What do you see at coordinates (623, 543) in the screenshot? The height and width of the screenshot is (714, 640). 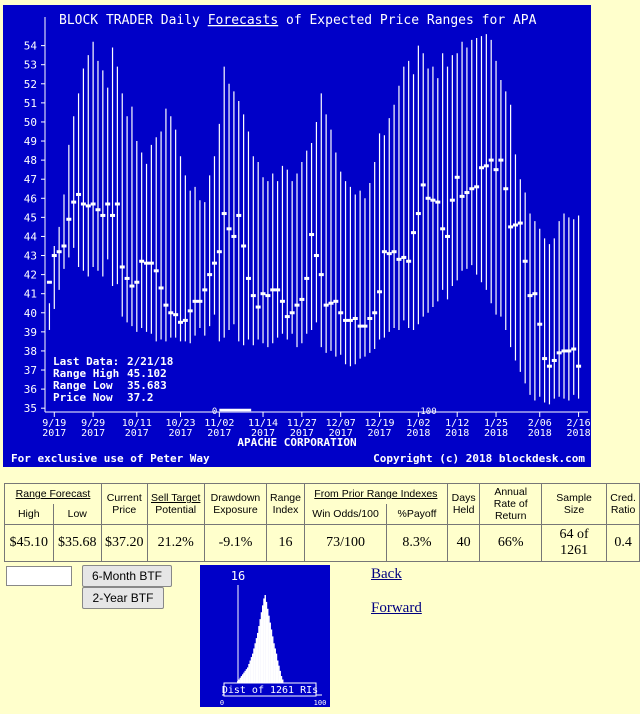 I see `cred-ratio-value: 0.4` at bounding box center [623, 543].